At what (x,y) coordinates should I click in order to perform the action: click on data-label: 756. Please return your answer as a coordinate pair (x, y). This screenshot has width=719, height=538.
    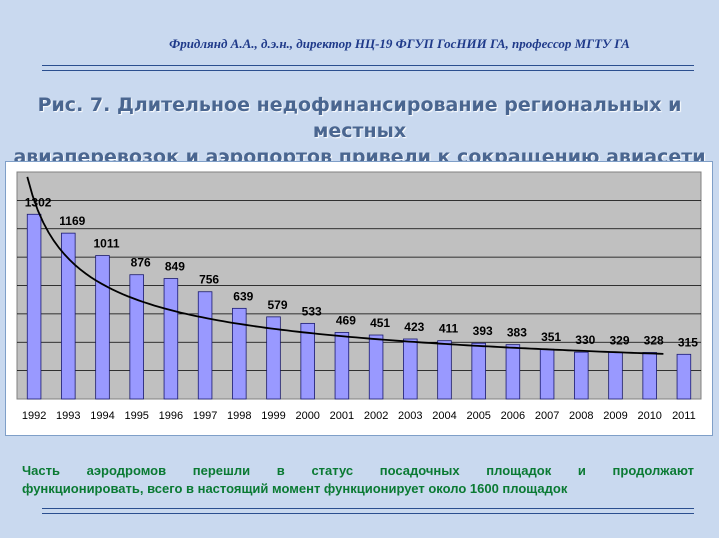
    Looking at the image, I should click on (209, 280).